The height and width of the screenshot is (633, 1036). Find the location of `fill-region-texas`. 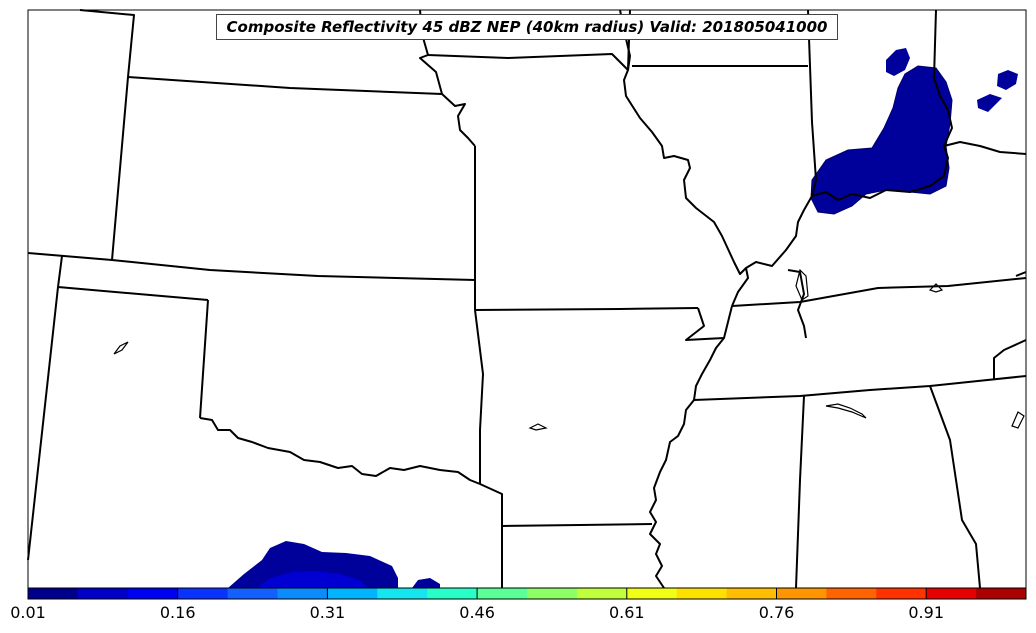

fill-region-texas is located at coordinates (313, 564).